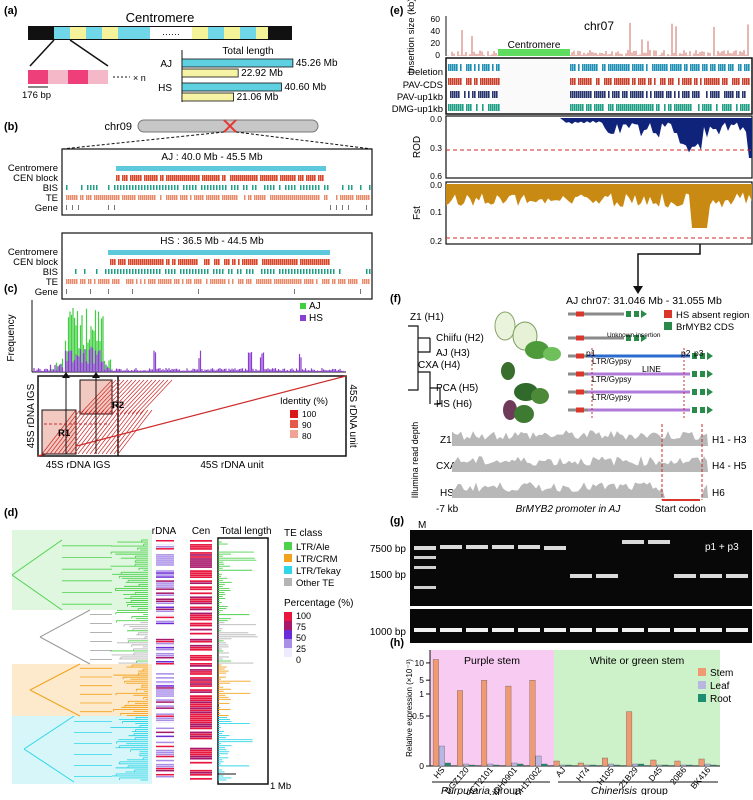 The image size is (753, 800). Describe the element at coordinates (415, 460) in the screenshot. I see `f-depth-ylabel: Illumina read depth` at that location.